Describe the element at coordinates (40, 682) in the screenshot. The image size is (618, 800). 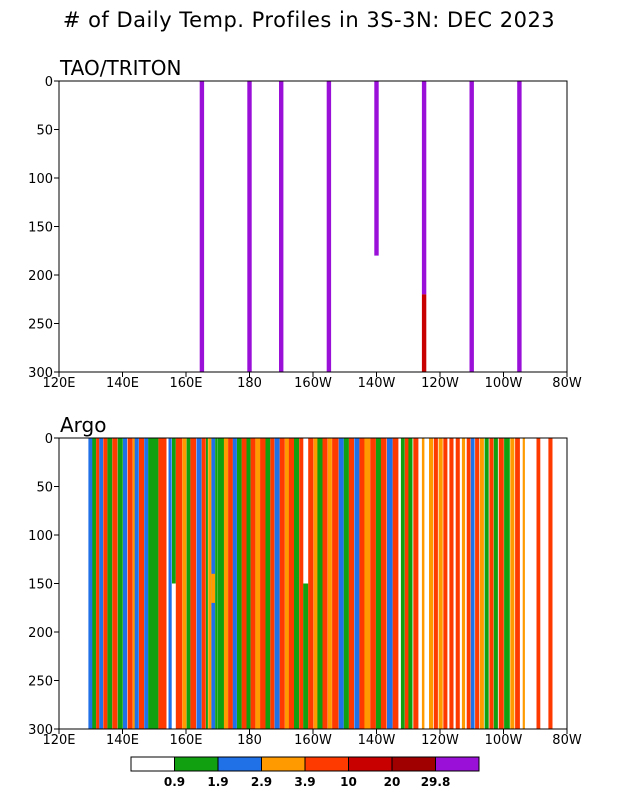
I see `argo-y-tick-label-5: 250` at that location.